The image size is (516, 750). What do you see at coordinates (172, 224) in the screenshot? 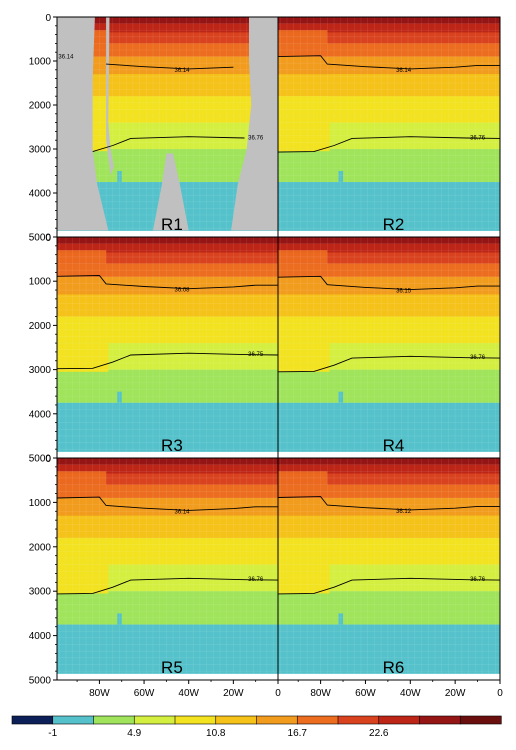
I see `panel-label: R1` at bounding box center [172, 224].